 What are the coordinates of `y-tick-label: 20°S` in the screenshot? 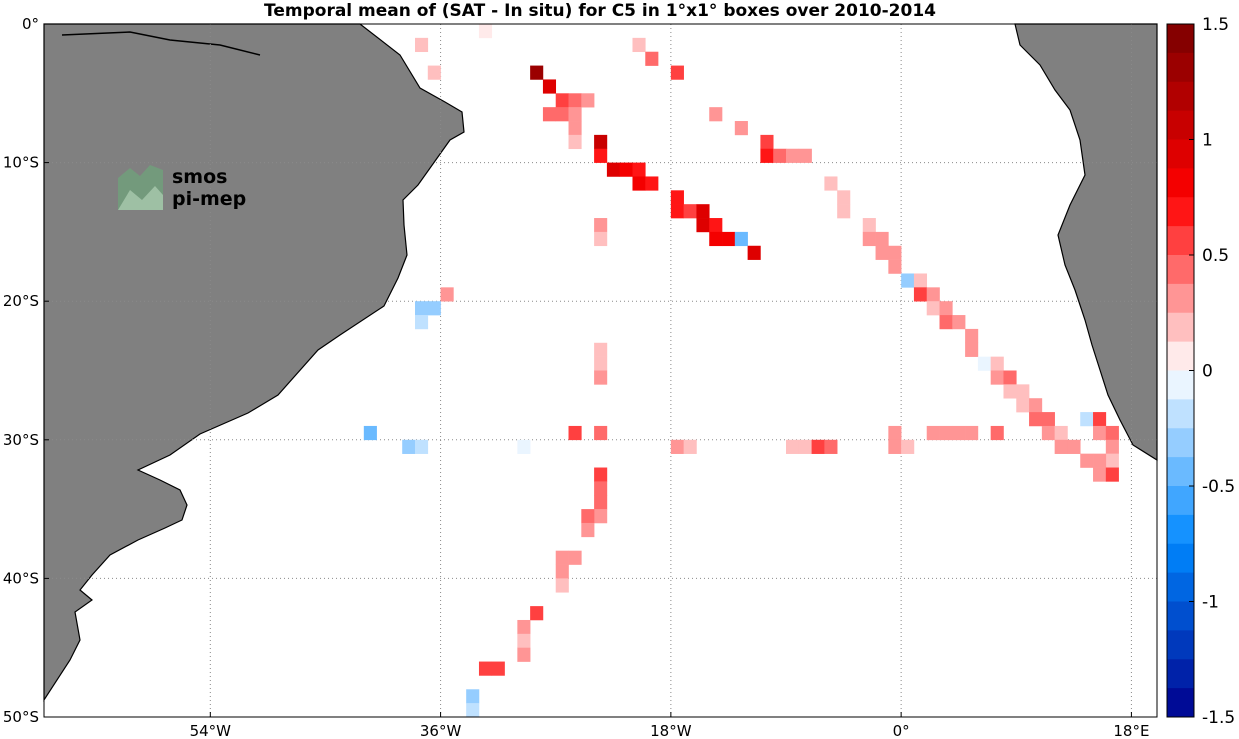 It's located at (21, 301).